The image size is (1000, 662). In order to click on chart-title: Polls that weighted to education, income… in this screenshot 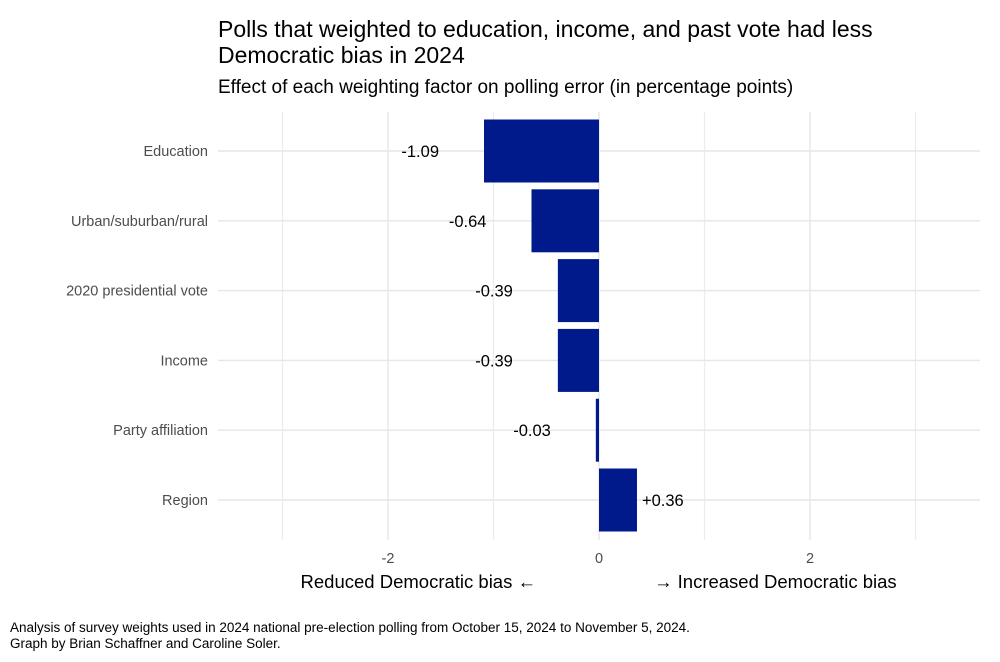, I will do `click(545, 42)`.